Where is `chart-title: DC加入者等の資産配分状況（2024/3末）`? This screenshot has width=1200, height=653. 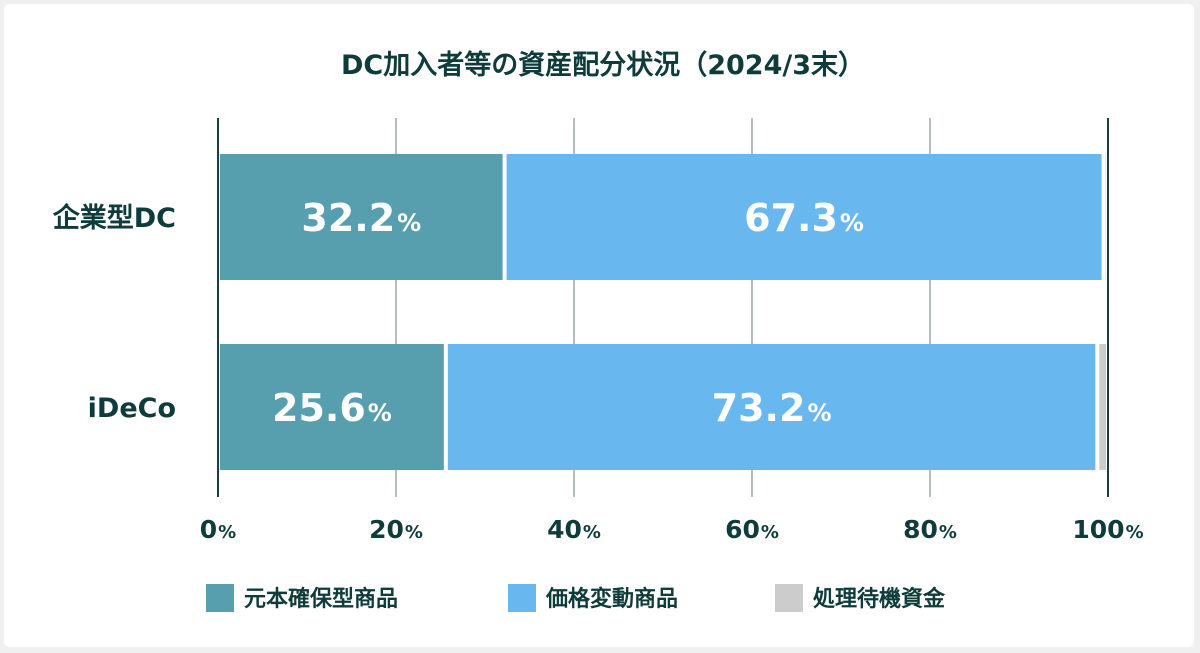
chart-title: DC加入者等の資産配分状況（2024/3末） is located at coordinates (603, 65).